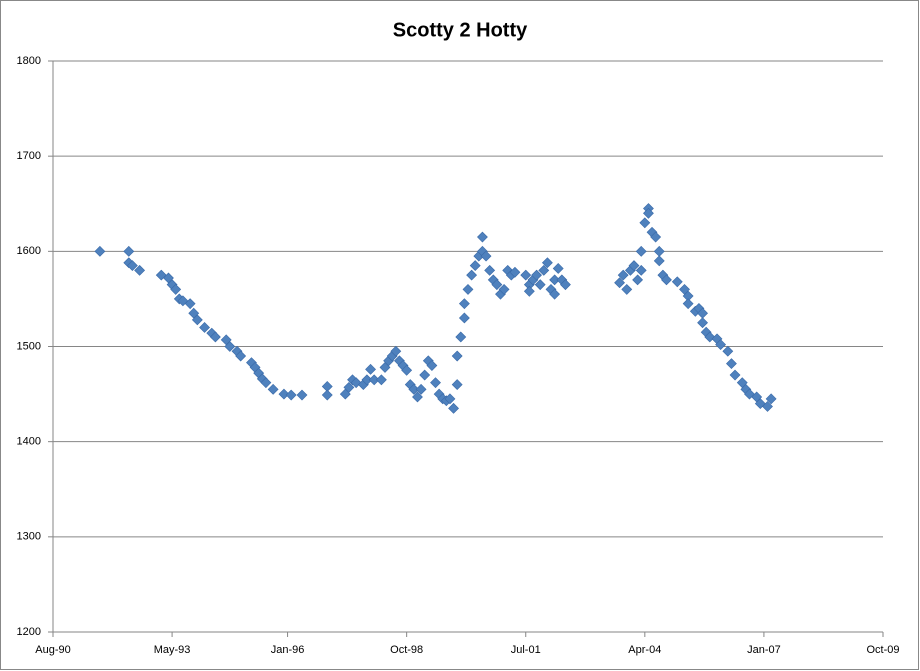 The height and width of the screenshot is (671, 920). What do you see at coordinates (29, 632) in the screenshot?
I see `y-tick-label: 1200` at bounding box center [29, 632].